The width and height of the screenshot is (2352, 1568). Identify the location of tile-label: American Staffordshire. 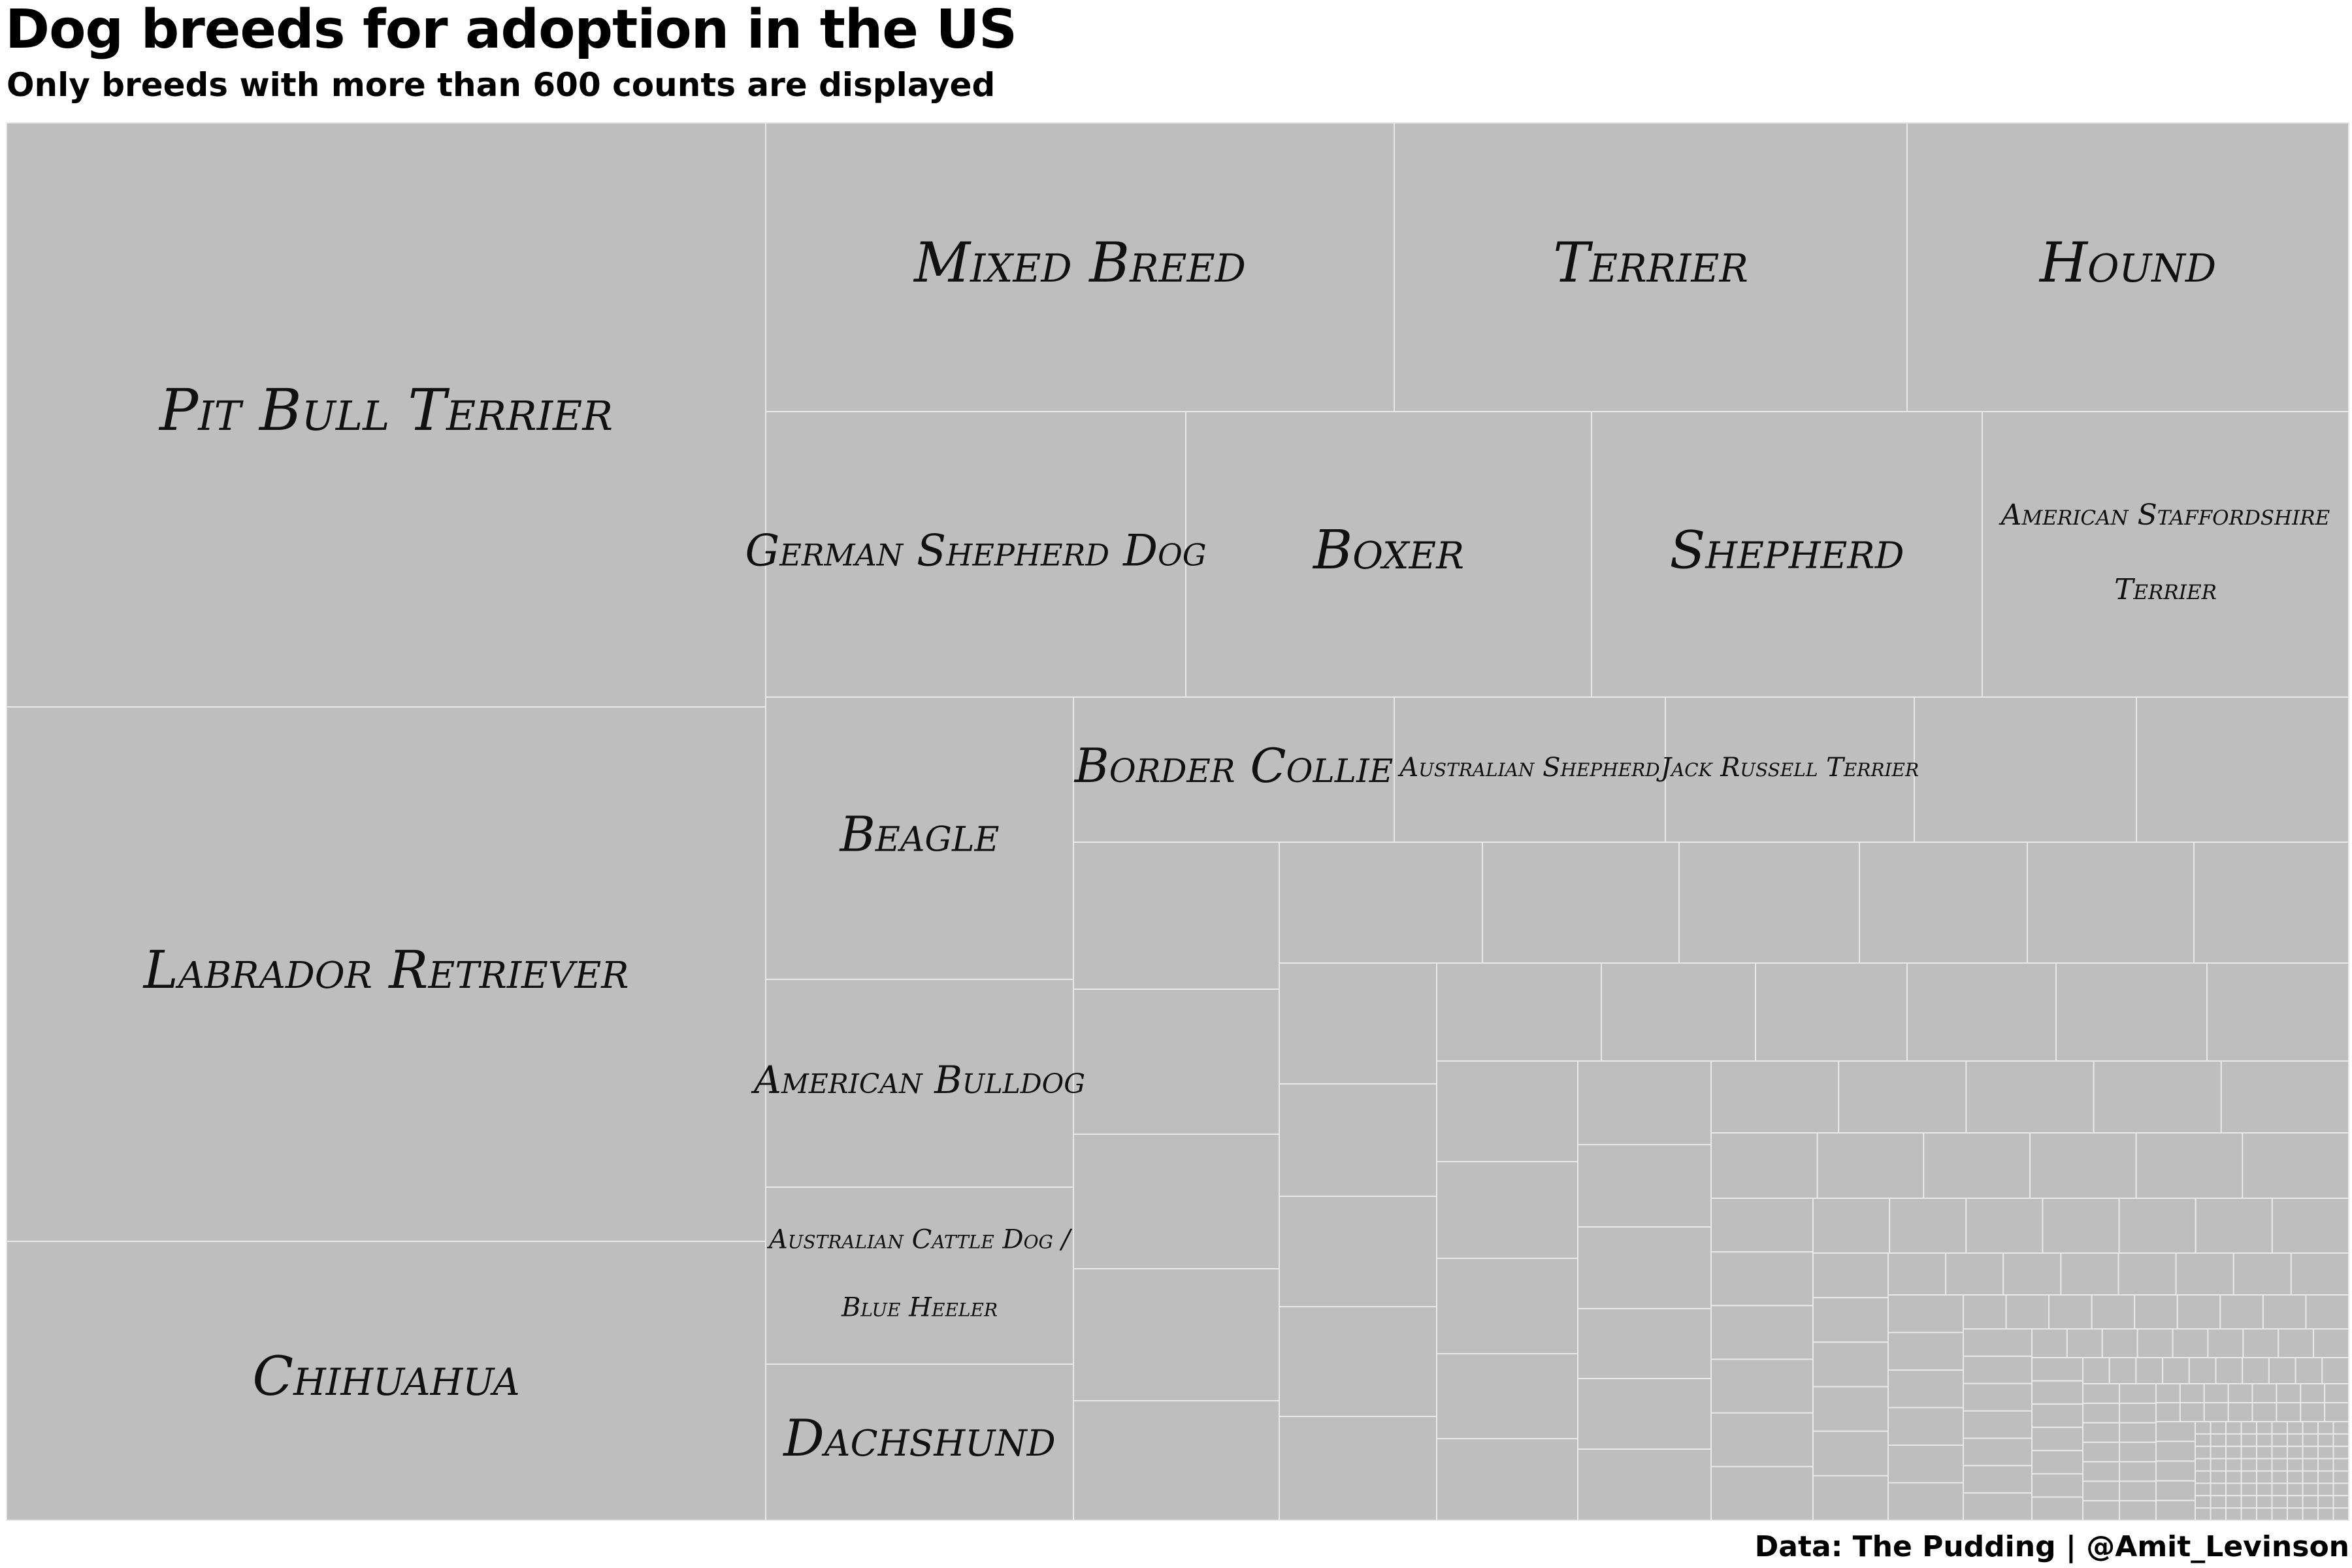
(2164, 515).